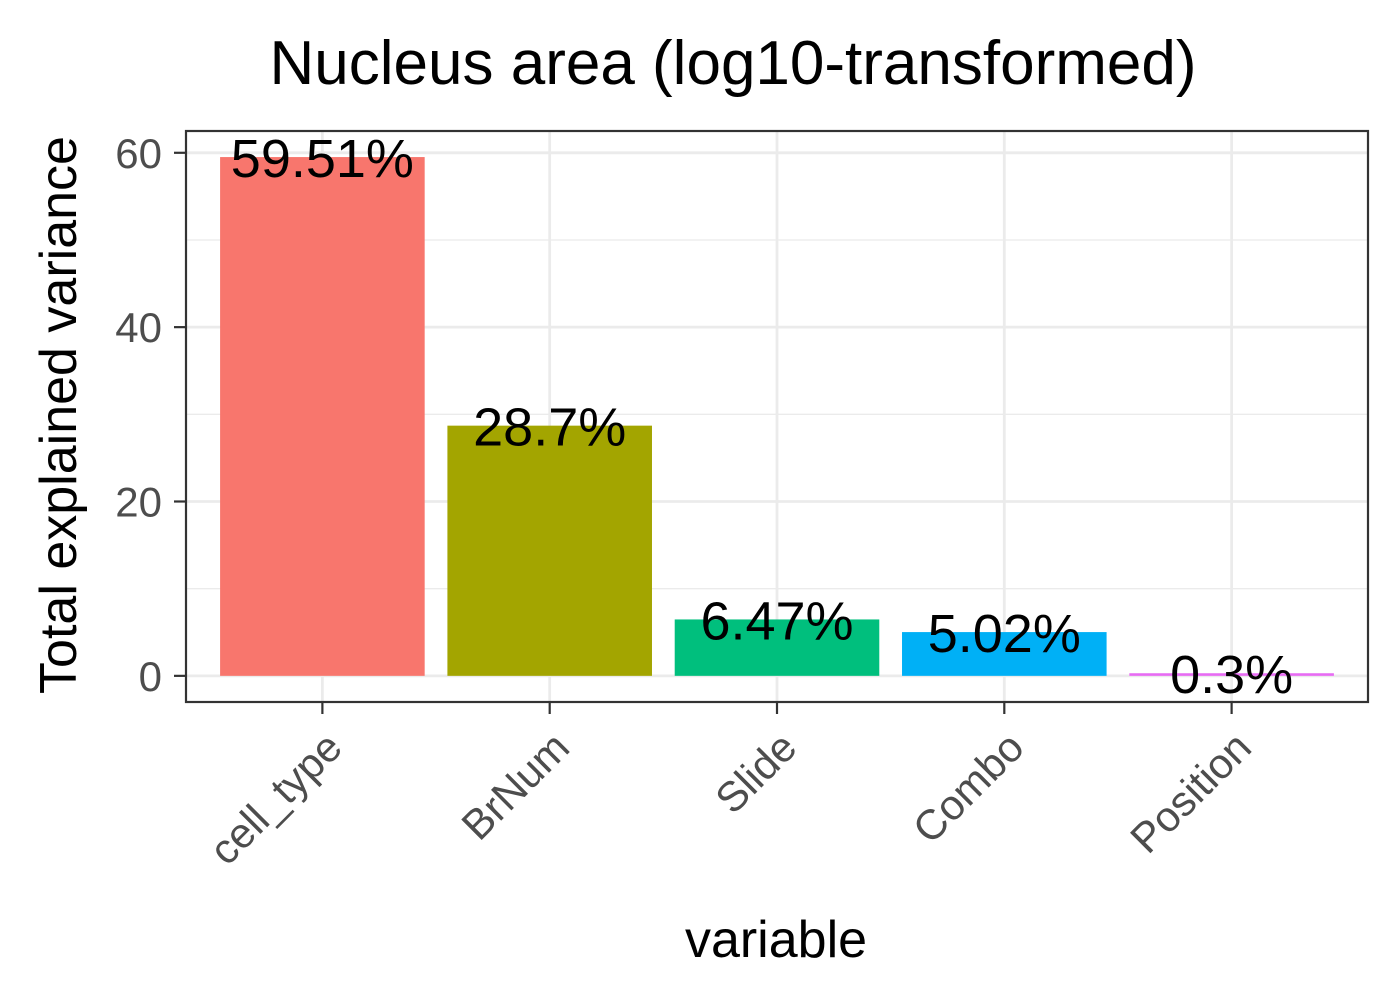 The width and height of the screenshot is (1400, 1005). What do you see at coordinates (755, 772) in the screenshot?
I see `x-tick-label: Slide` at bounding box center [755, 772].